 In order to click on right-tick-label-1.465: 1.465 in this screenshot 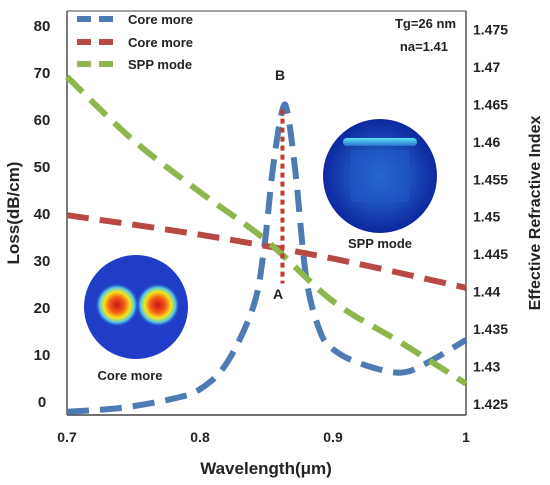, I will do `click(490, 105)`.